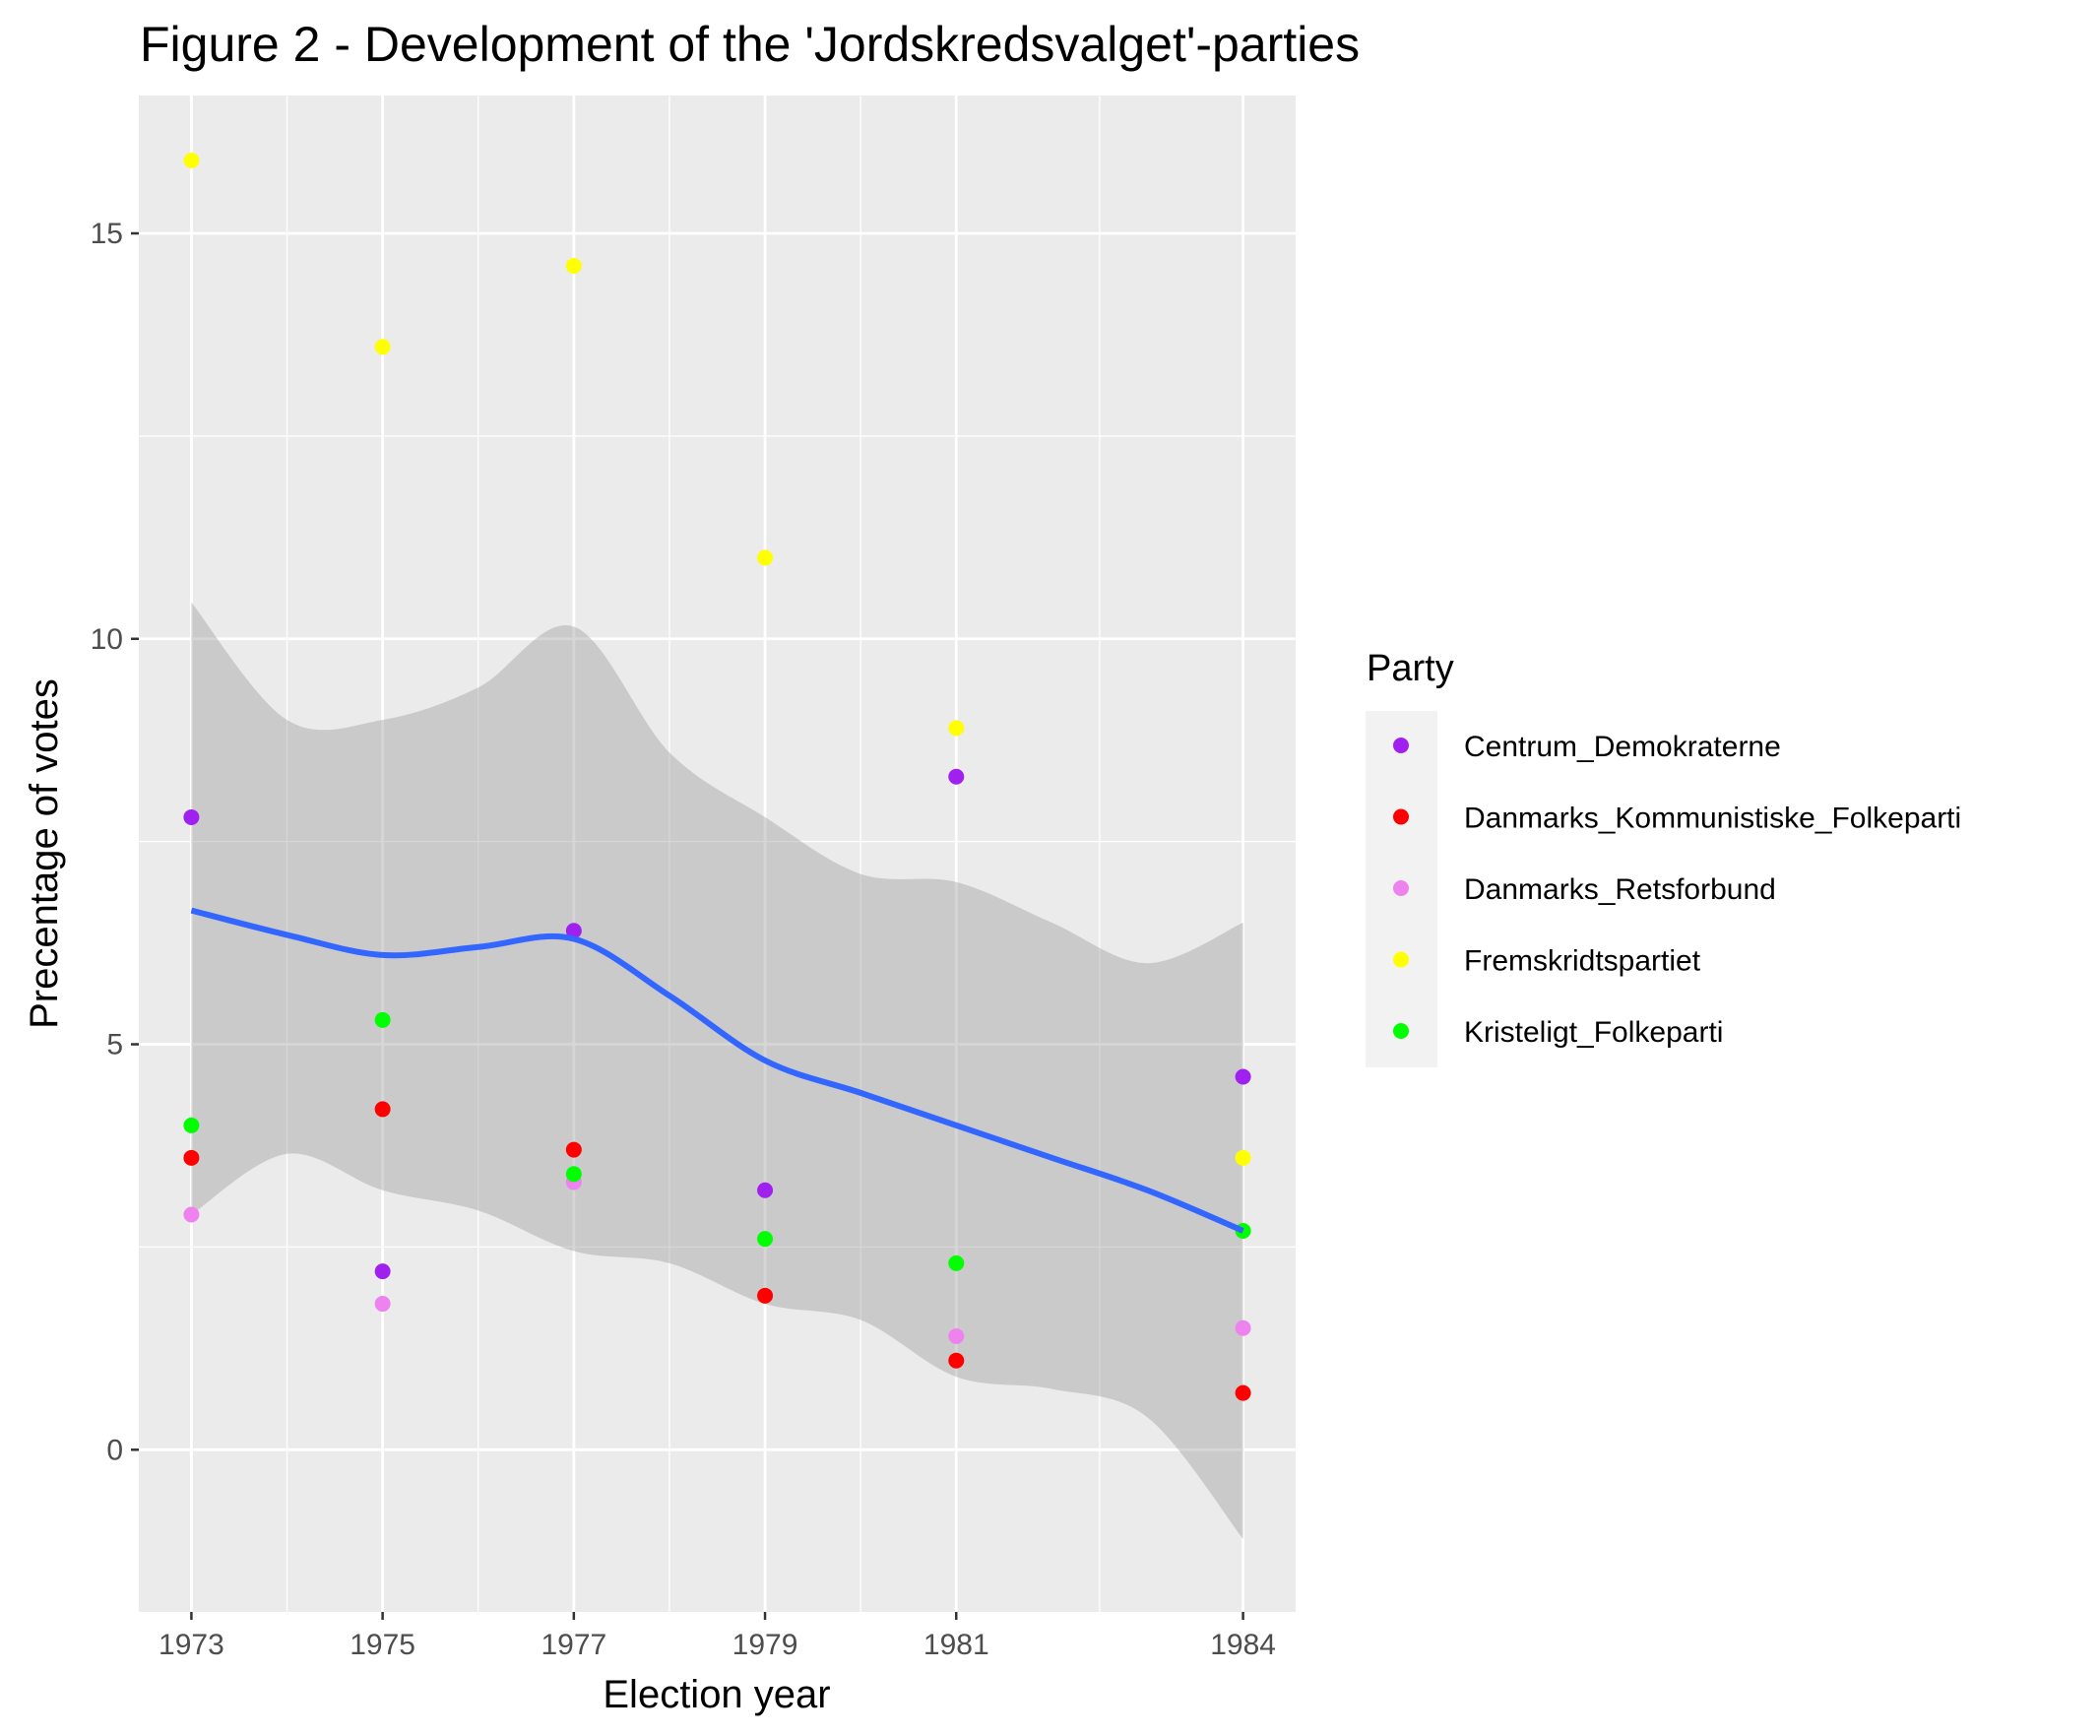 The image size is (2100, 1736). I want to click on legend-key-kristeligt-folkeparti, so click(1401, 1031).